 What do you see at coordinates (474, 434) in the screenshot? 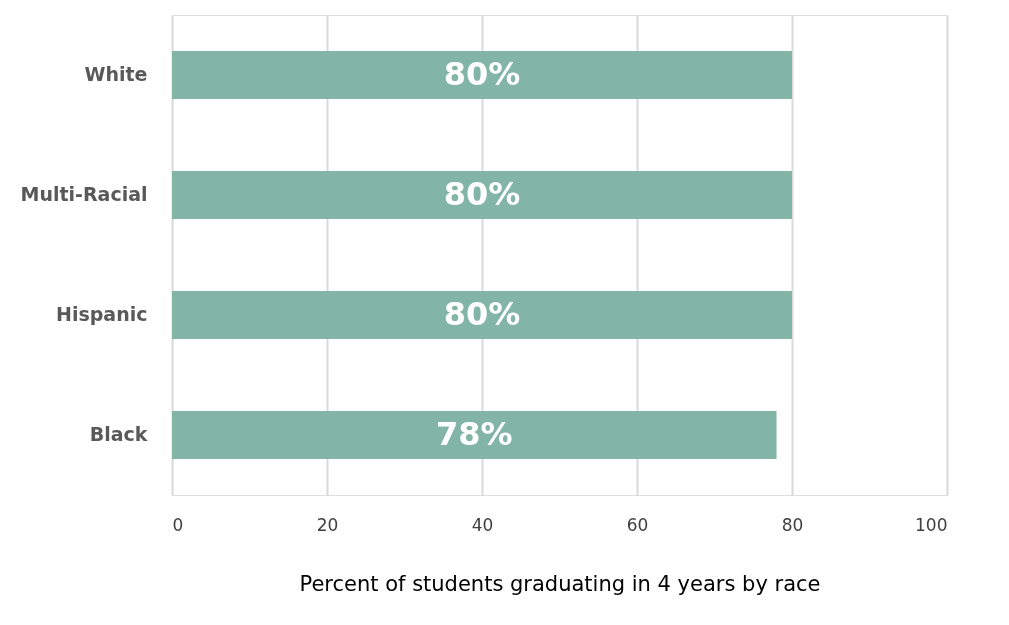
I see `data-label: 78%` at bounding box center [474, 434].